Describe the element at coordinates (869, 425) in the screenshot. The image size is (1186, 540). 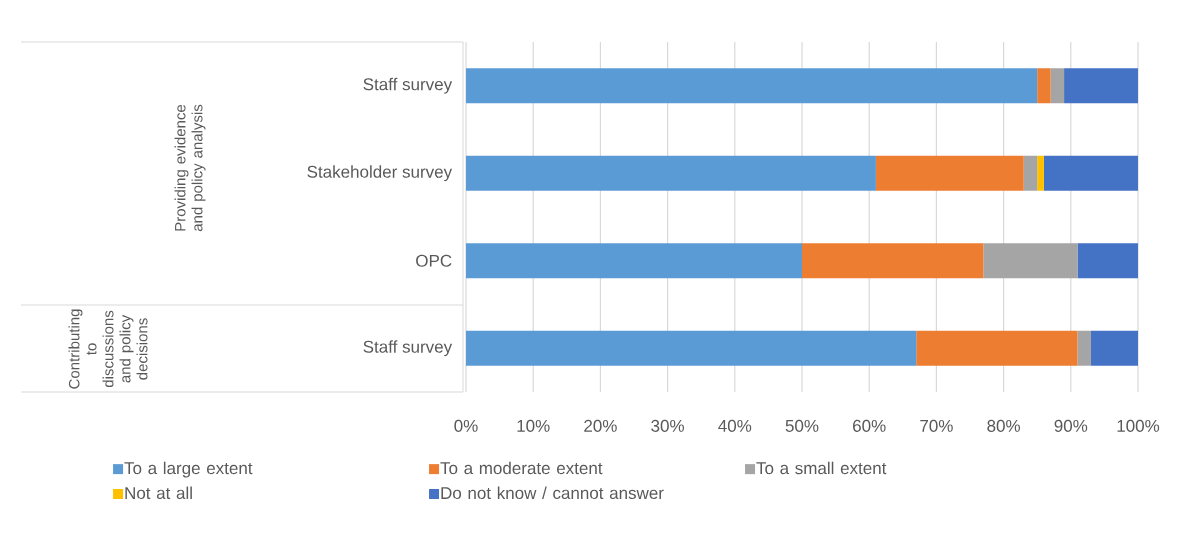
I see `x-tick-label: 60%` at that location.